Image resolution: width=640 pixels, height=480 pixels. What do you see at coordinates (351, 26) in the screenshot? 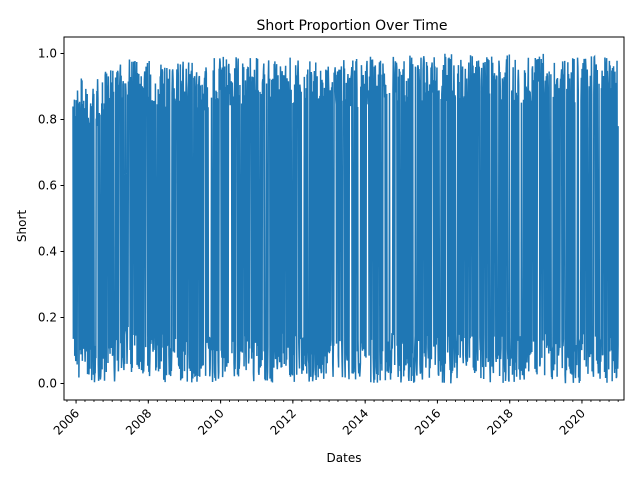
I see `chart-title: Short Proportion Over Time` at bounding box center [351, 26].